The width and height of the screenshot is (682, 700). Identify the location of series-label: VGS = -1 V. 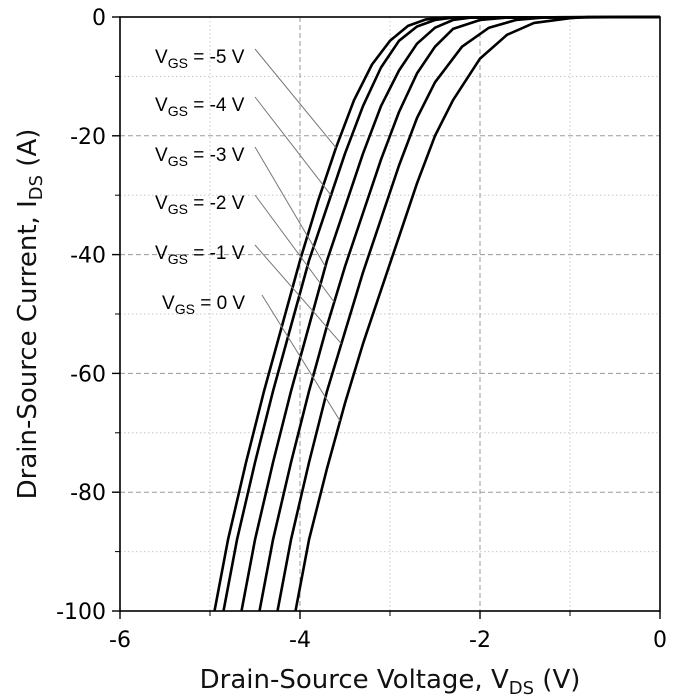
(200, 255).